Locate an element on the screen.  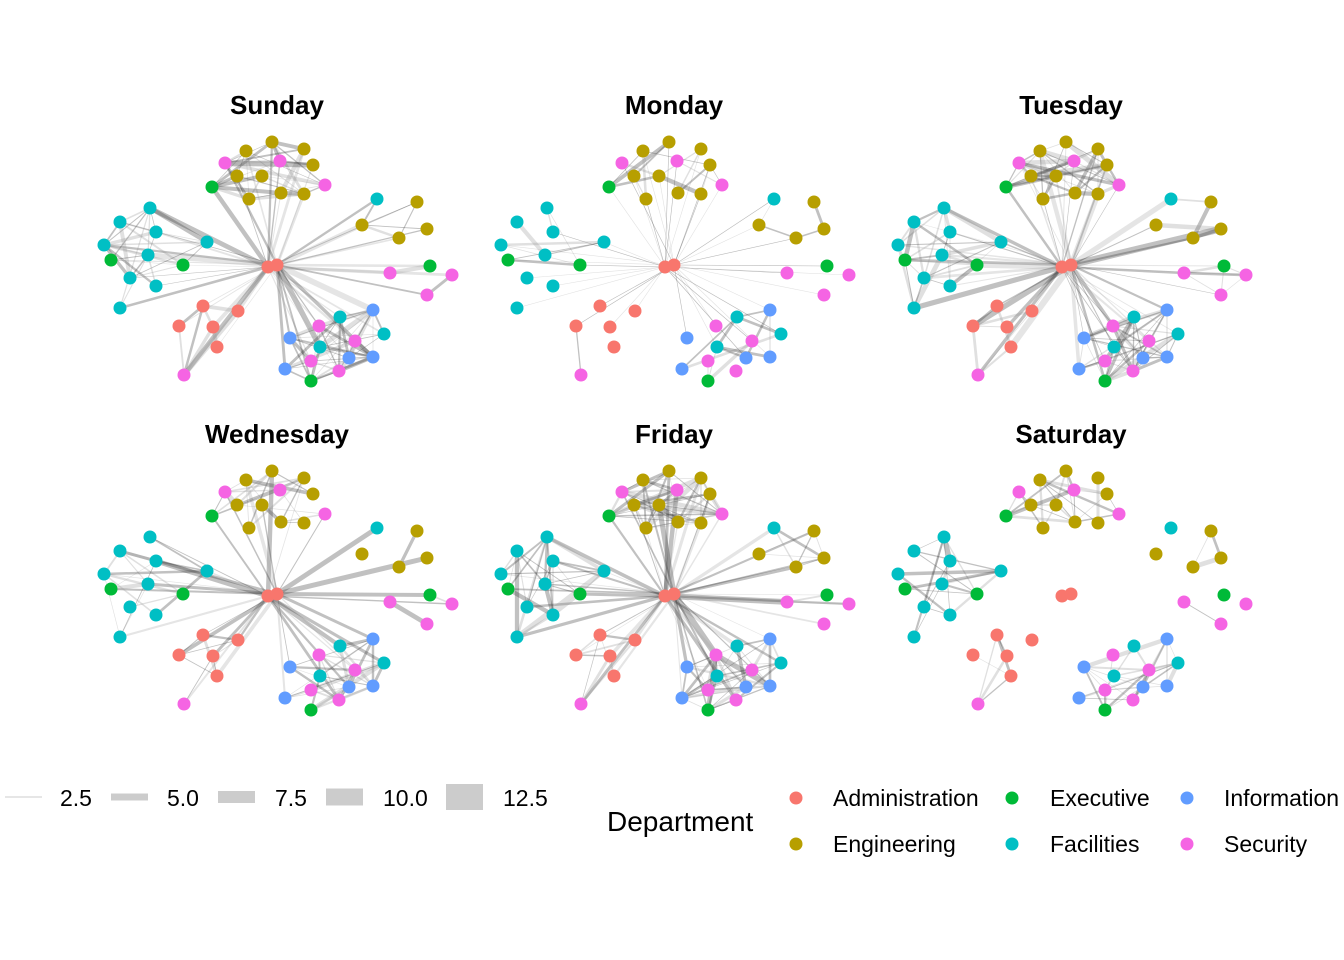
facet-wednesday: Wednesday is located at coordinates (278, 568).